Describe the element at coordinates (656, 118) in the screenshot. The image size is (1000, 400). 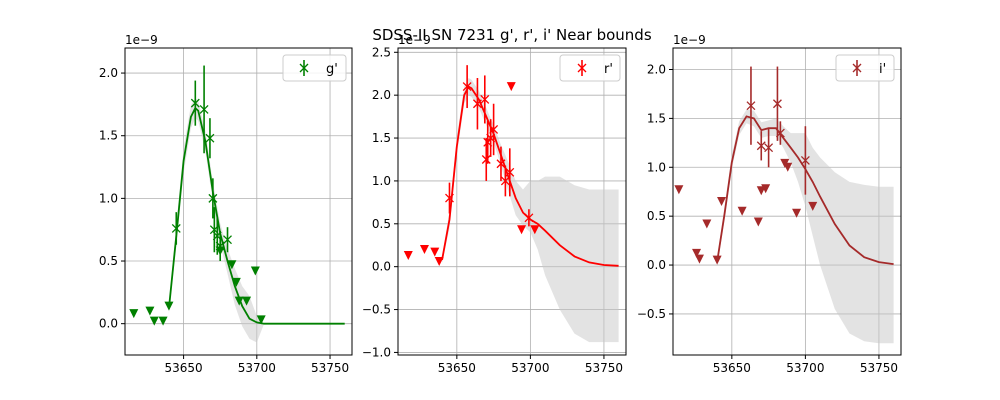
I see `y-tick-label-i-4: 1.5` at that location.